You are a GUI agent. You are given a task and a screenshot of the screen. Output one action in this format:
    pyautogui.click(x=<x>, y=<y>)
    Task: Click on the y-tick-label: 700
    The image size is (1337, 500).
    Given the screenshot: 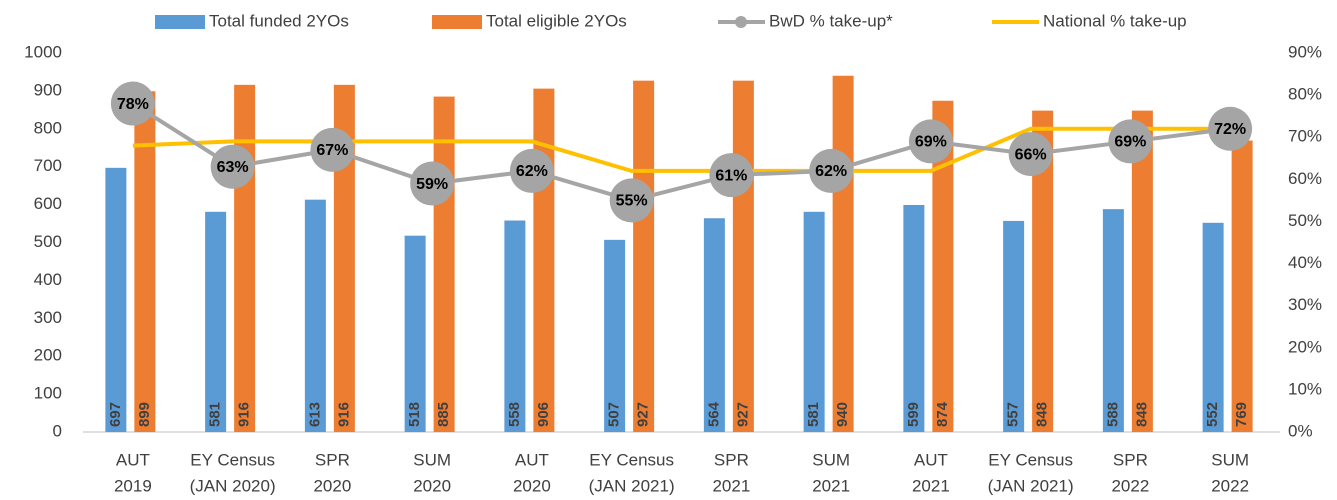 What is the action you would take?
    pyautogui.click(x=48, y=165)
    